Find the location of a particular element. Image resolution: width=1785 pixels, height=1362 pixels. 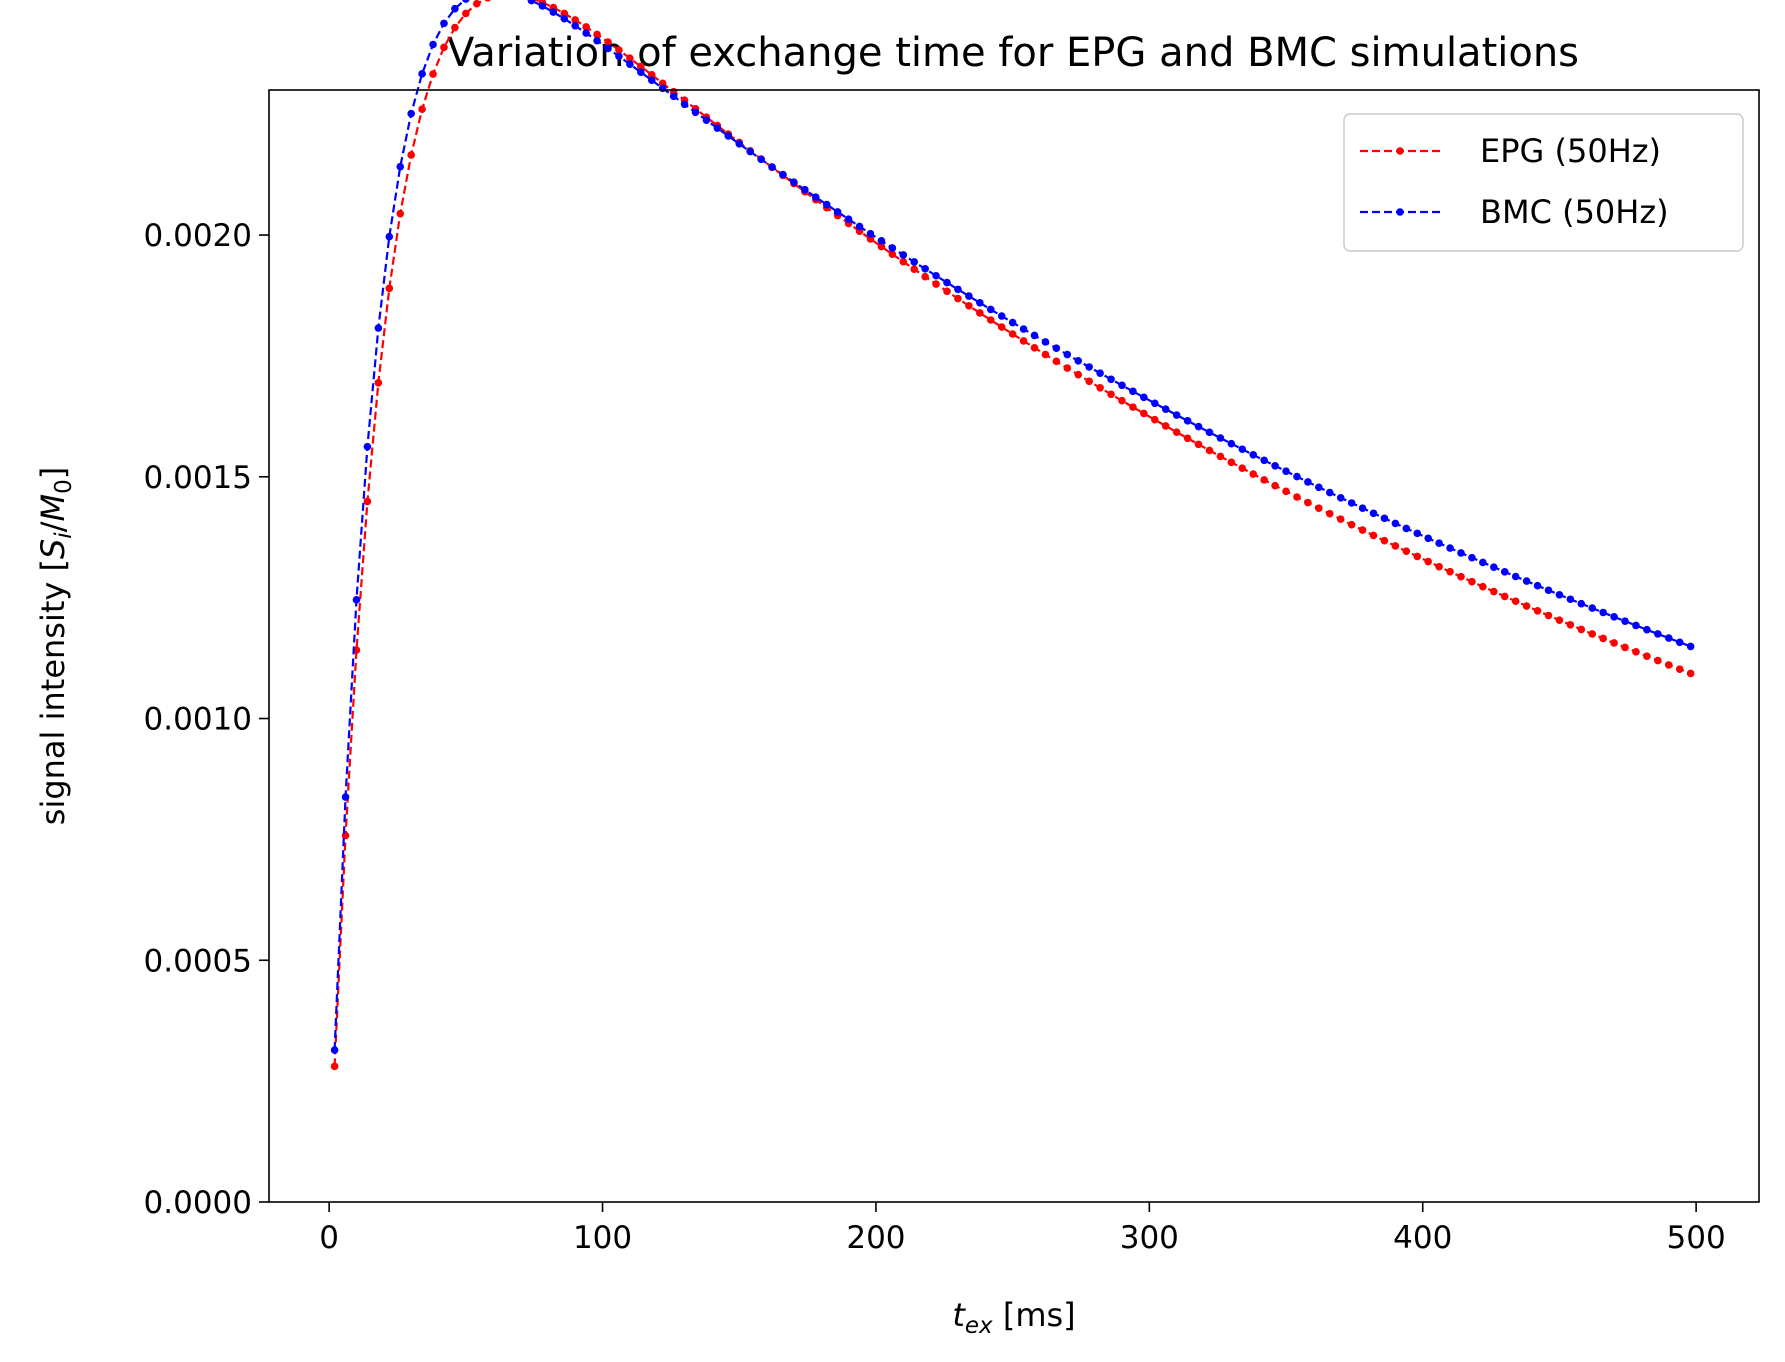

y-tick-label: 0.0010 is located at coordinates (198, 720).